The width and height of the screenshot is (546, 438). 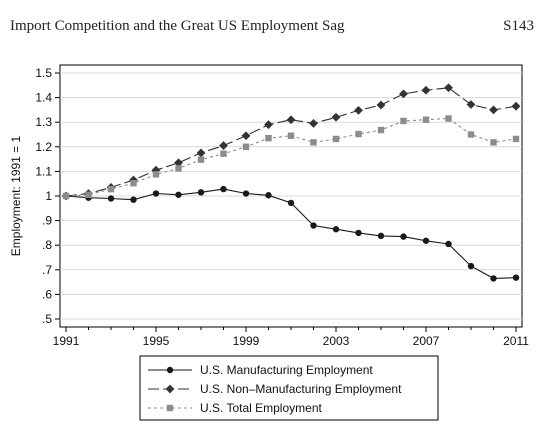 What do you see at coordinates (291, 337) in the screenshot?
I see `x-axis: 1991 1995 1999 2003 2007 2011` at bounding box center [291, 337].